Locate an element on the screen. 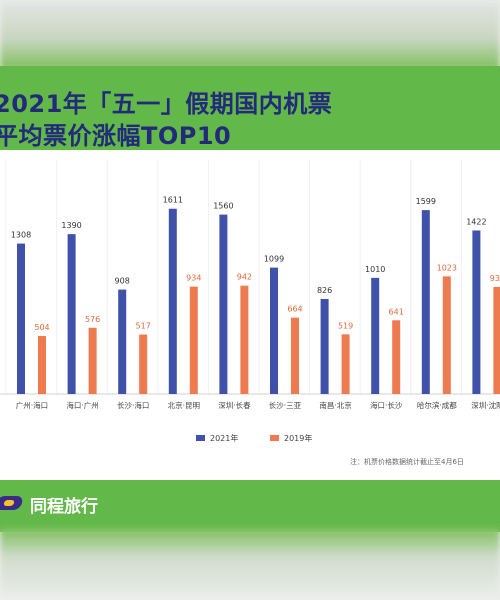  data-label-2019: 664 is located at coordinates (294, 309).